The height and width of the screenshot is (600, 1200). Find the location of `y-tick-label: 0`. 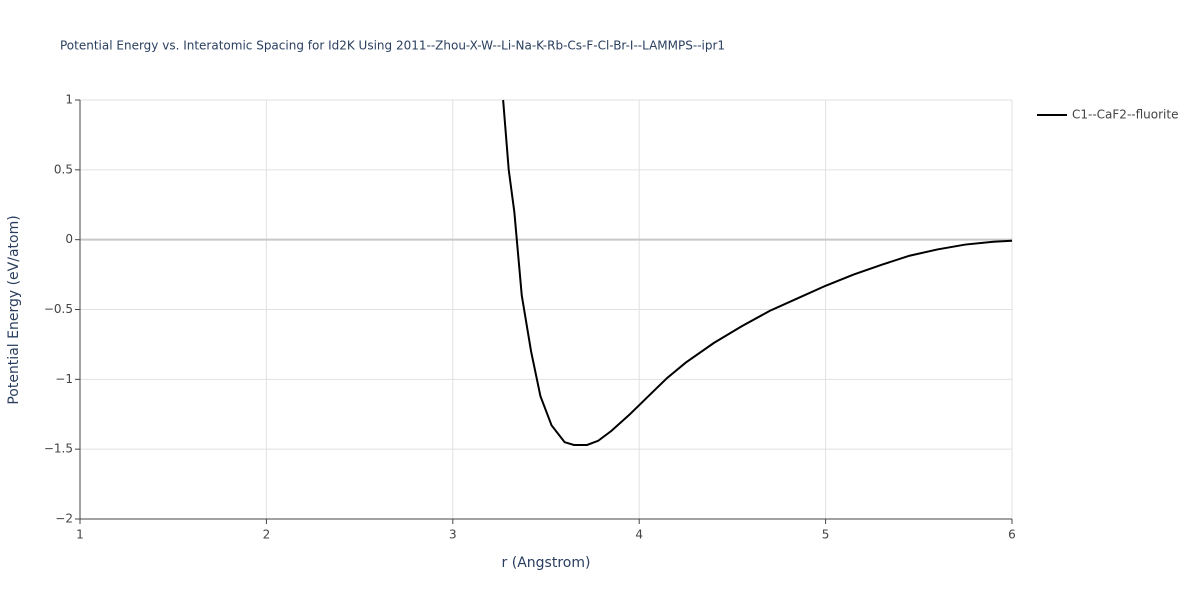

y-tick-label: 0 is located at coordinates (69, 239).